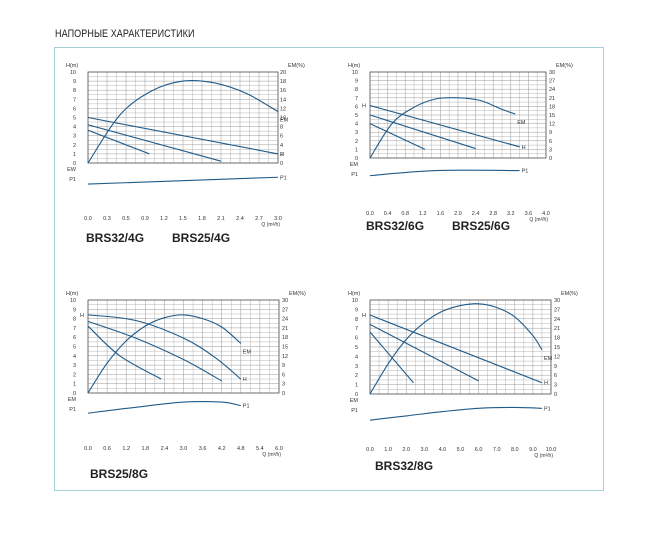  What do you see at coordinates (202, 219) in the screenshot?
I see `x-tick-label: 1.8` at bounding box center [202, 219].